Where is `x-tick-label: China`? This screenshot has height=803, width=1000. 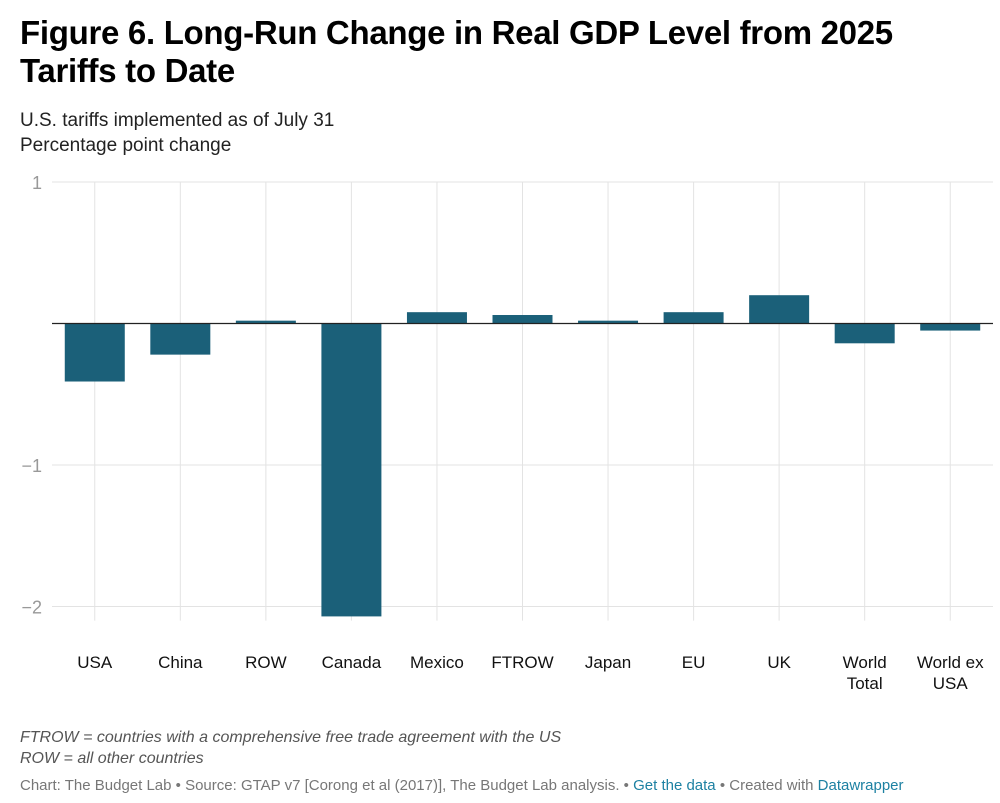 x-tick-label: China is located at coordinates (180, 662).